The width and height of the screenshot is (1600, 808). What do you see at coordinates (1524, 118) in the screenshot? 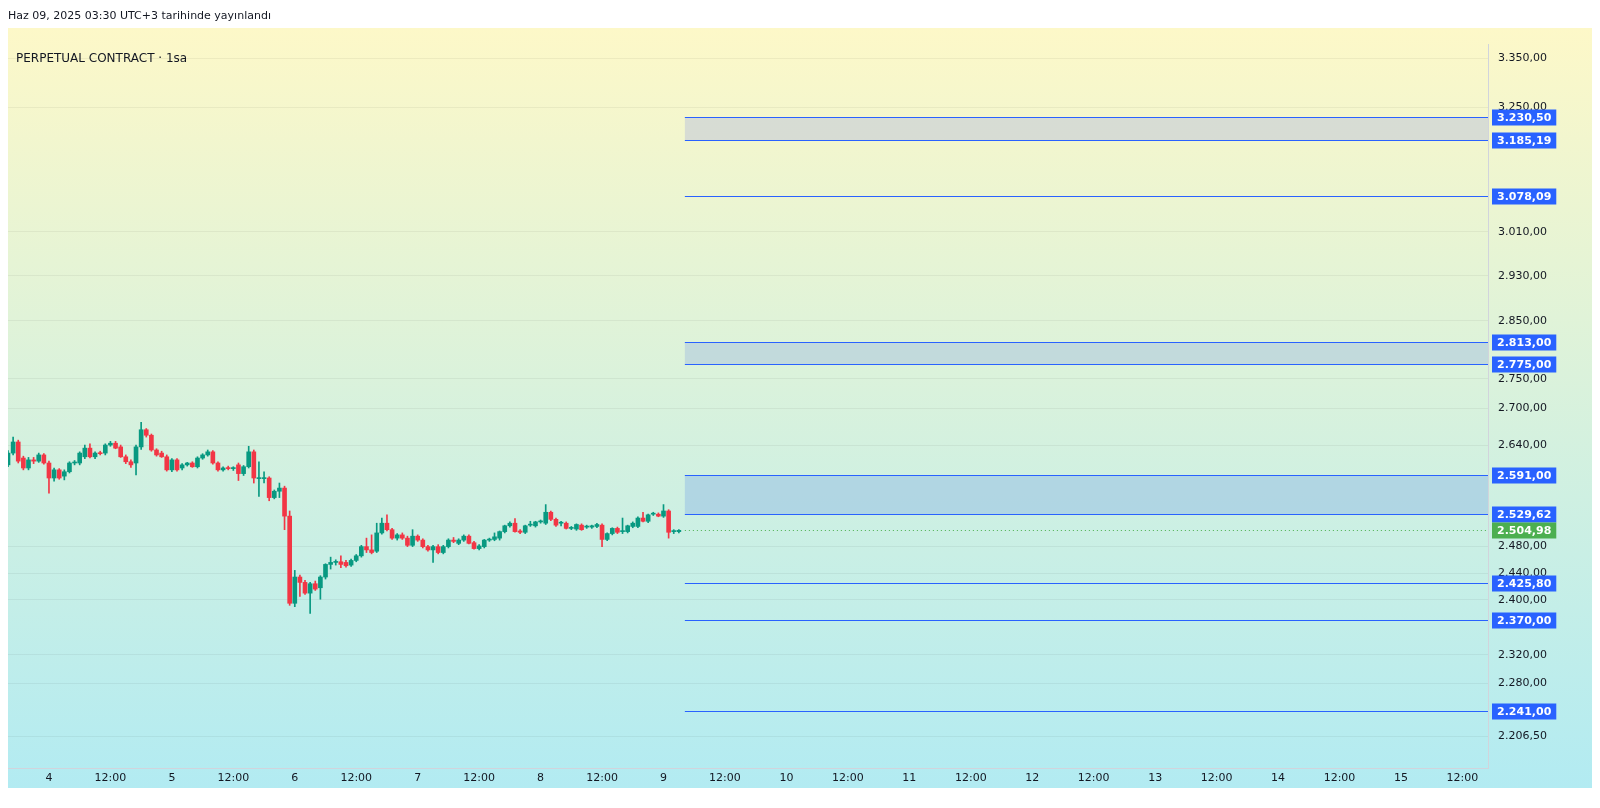
I see `ref-line-label: 3.230,50` at bounding box center [1524, 118].